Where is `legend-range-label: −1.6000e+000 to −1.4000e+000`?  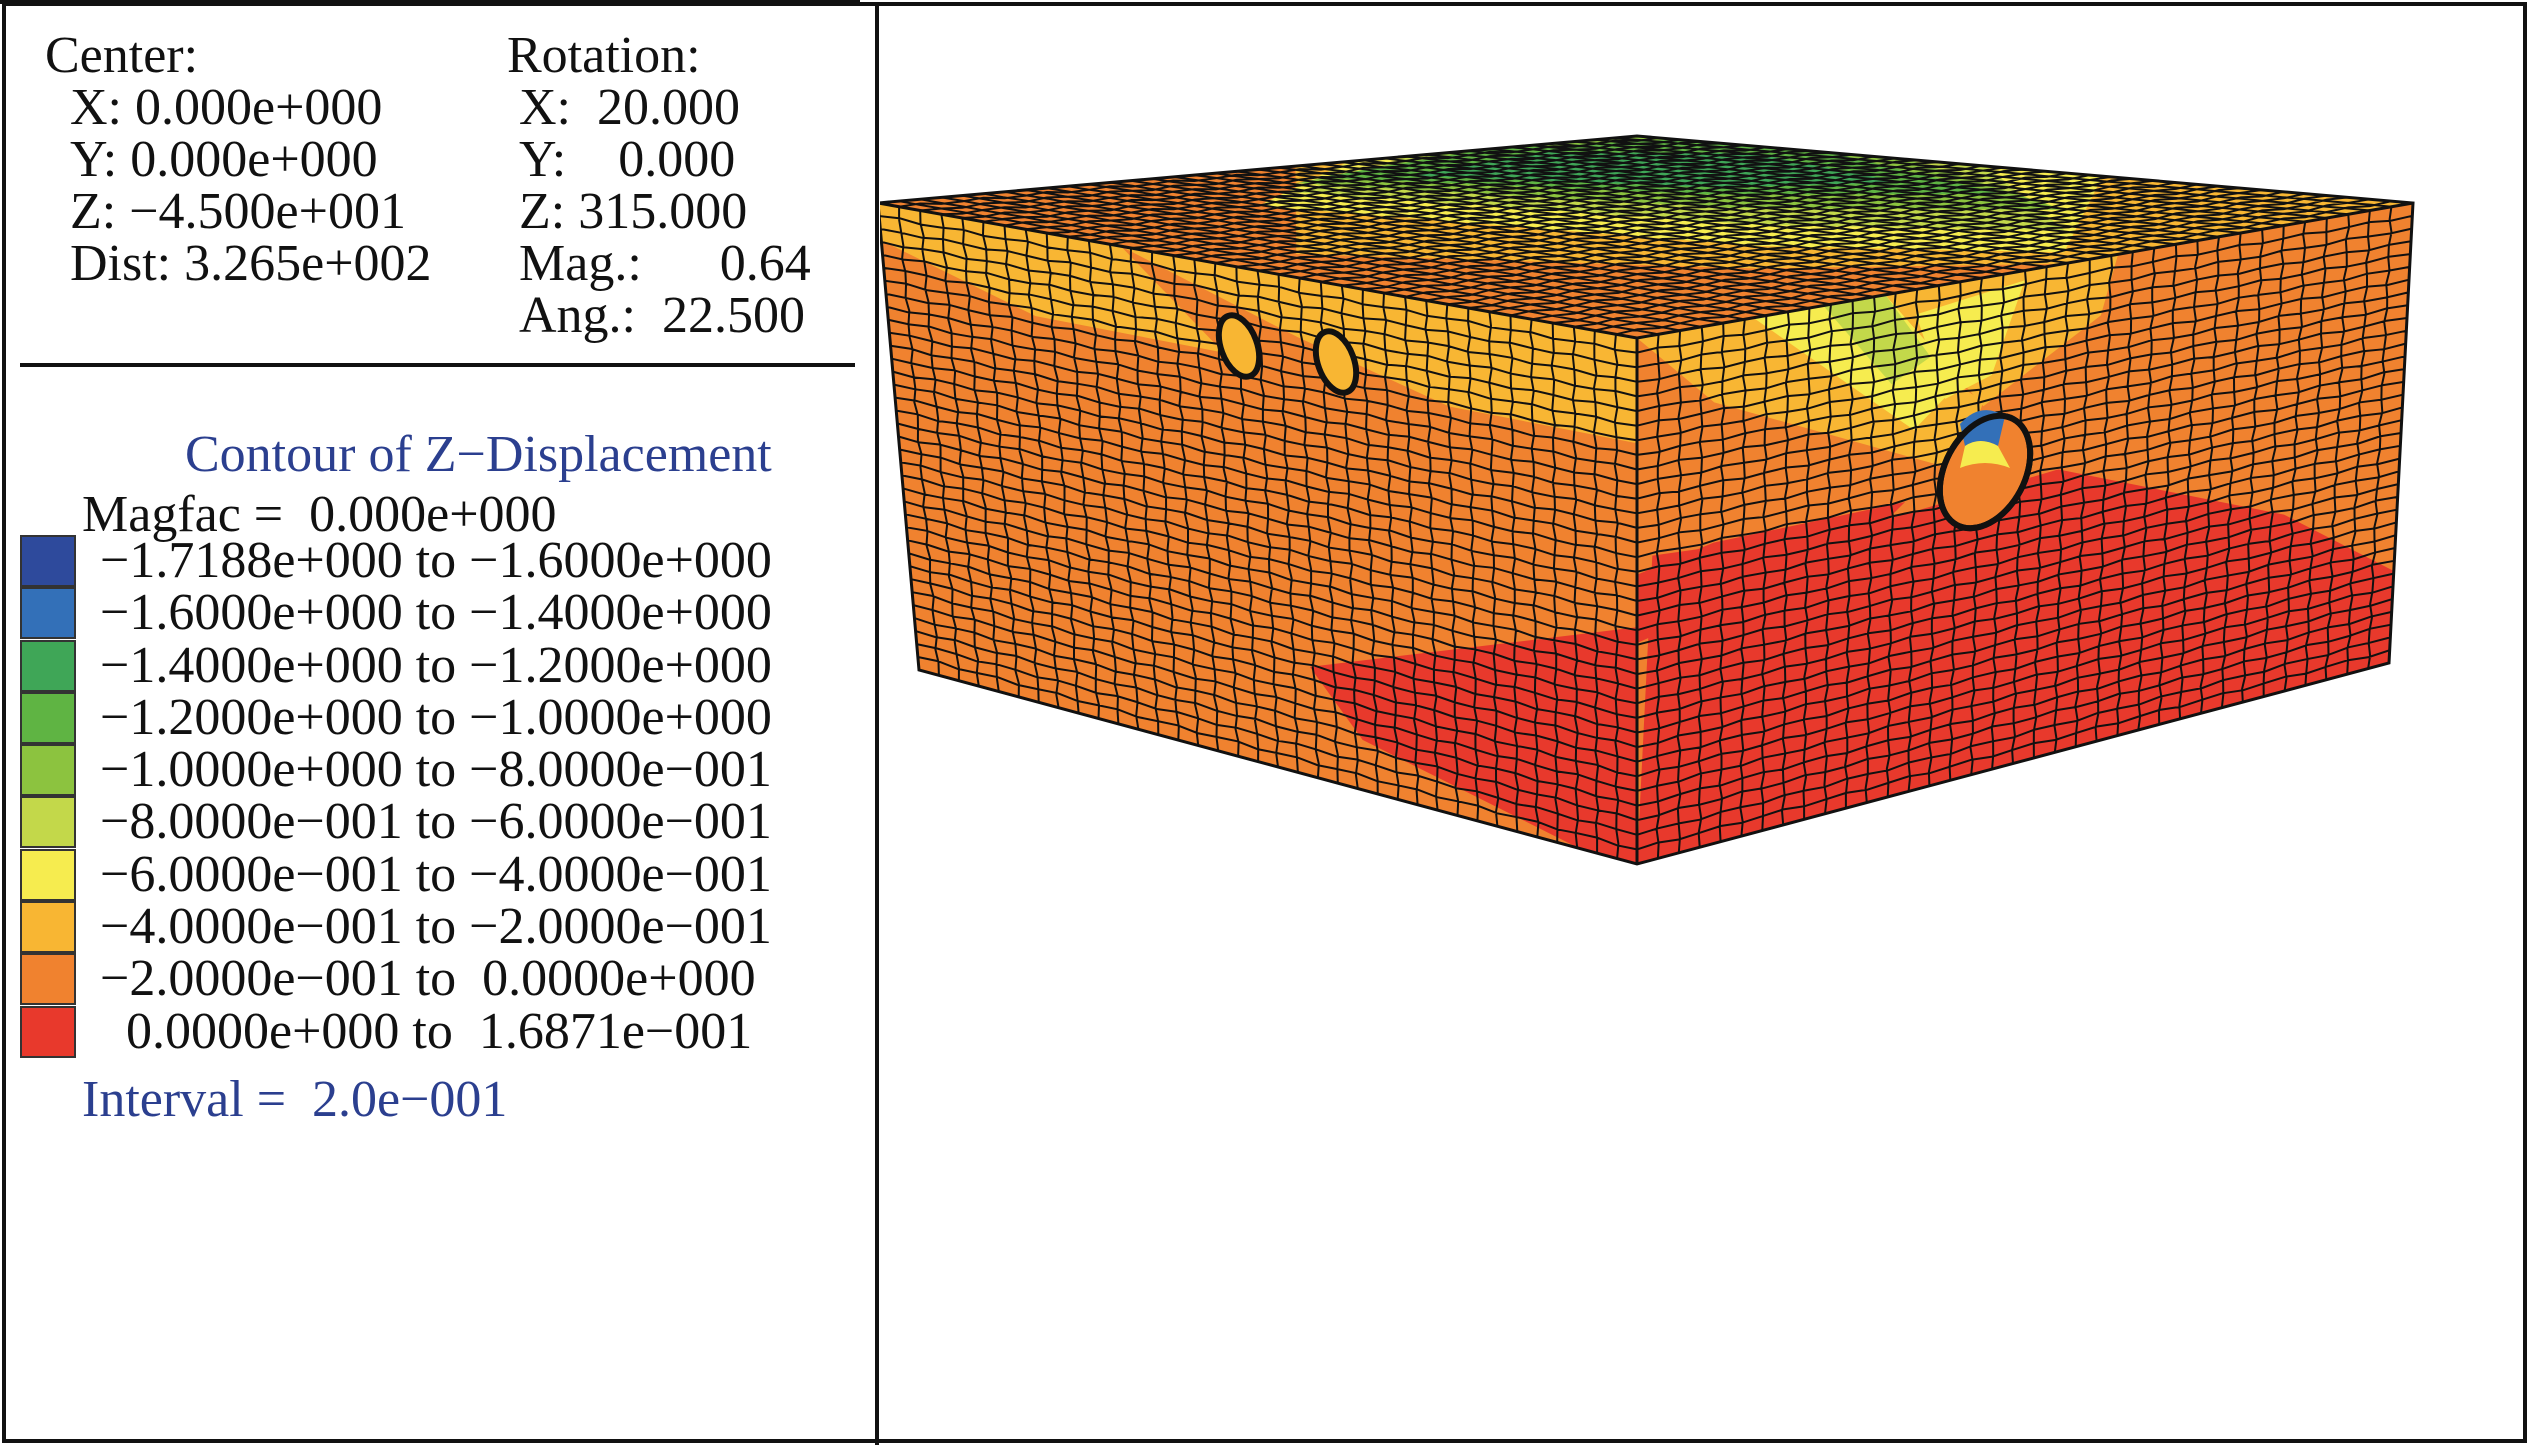
legend-range-label: −1.6000e+000 to −1.4000e+000 is located at coordinates (436, 613).